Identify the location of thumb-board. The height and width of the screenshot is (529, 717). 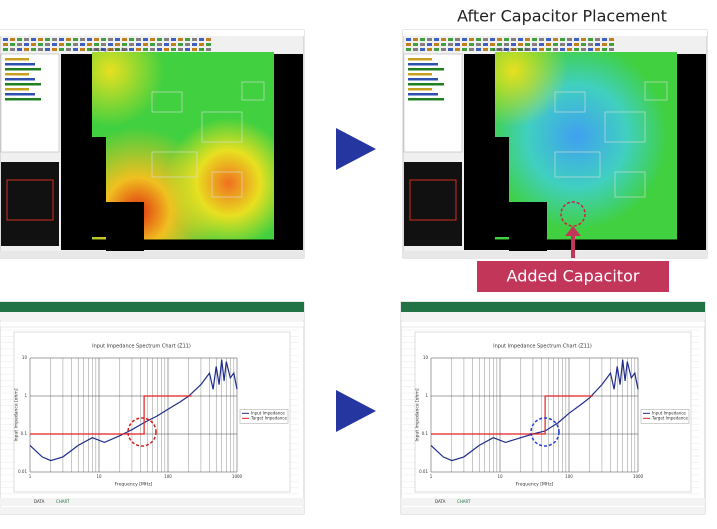
(433, 200).